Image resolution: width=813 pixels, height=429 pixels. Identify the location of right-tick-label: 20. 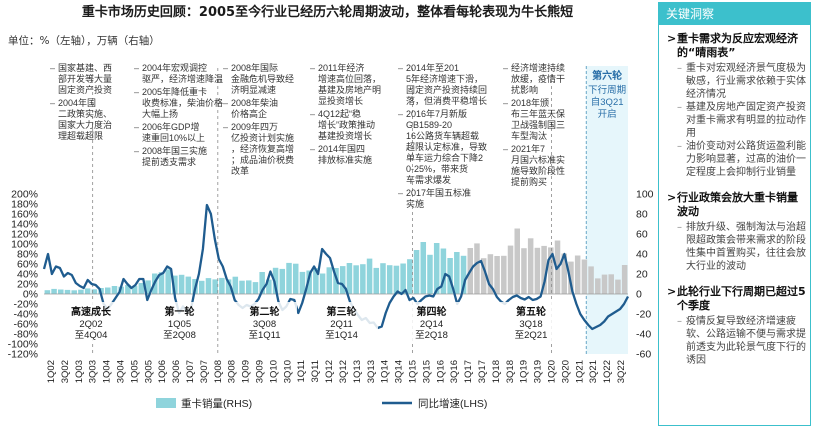
(642, 275).